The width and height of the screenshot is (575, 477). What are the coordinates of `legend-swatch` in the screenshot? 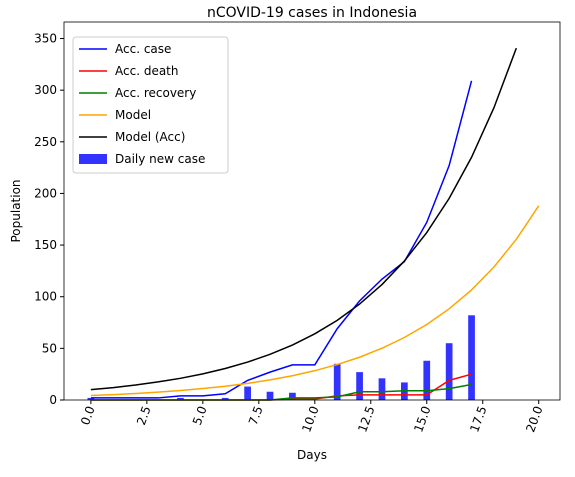 It's located at (93, 159).